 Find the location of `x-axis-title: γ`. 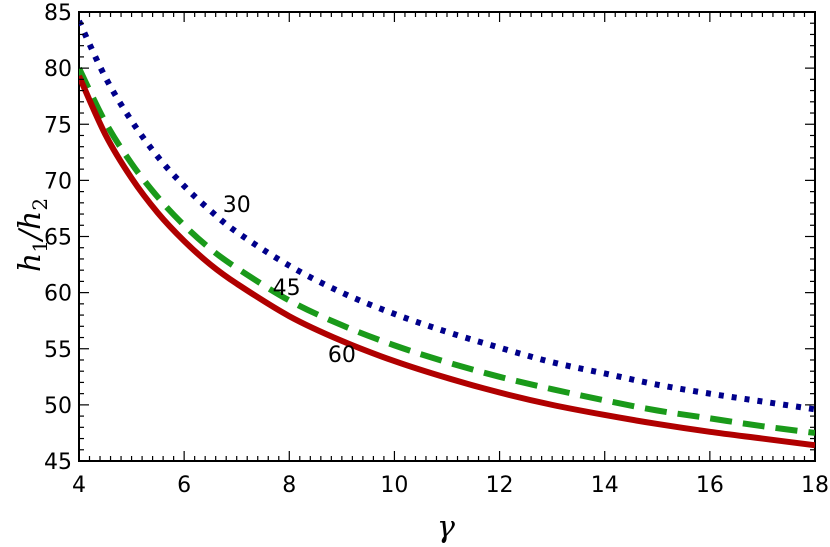

x-axis-title: γ is located at coordinates (446, 527).